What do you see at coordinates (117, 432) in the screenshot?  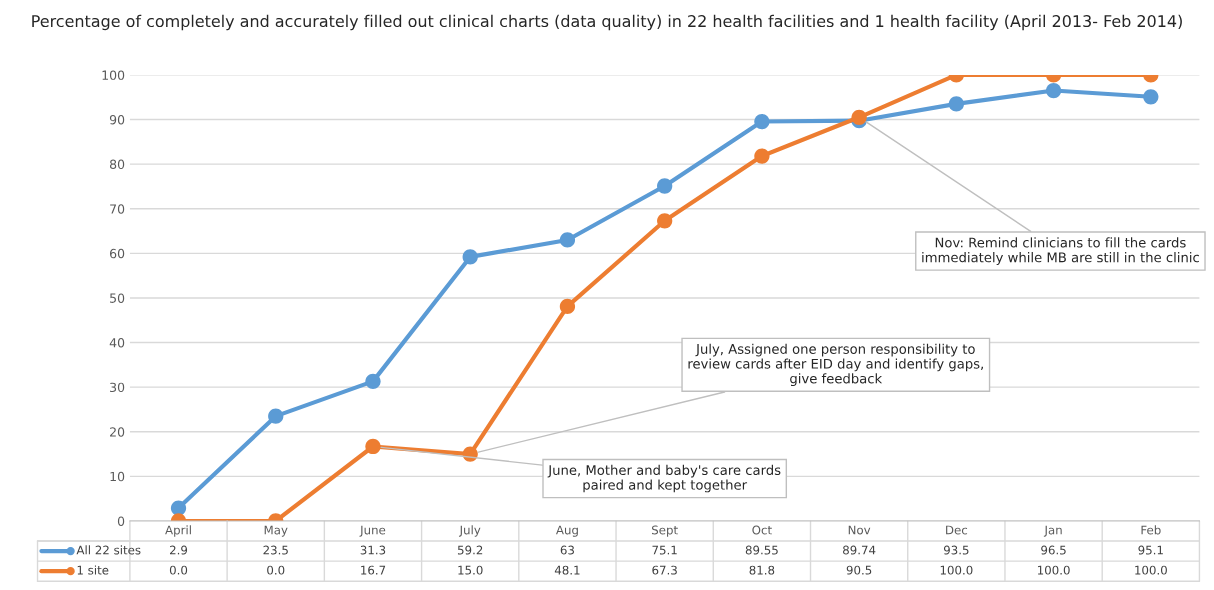 I see `y-tick-label: 20` at bounding box center [117, 432].